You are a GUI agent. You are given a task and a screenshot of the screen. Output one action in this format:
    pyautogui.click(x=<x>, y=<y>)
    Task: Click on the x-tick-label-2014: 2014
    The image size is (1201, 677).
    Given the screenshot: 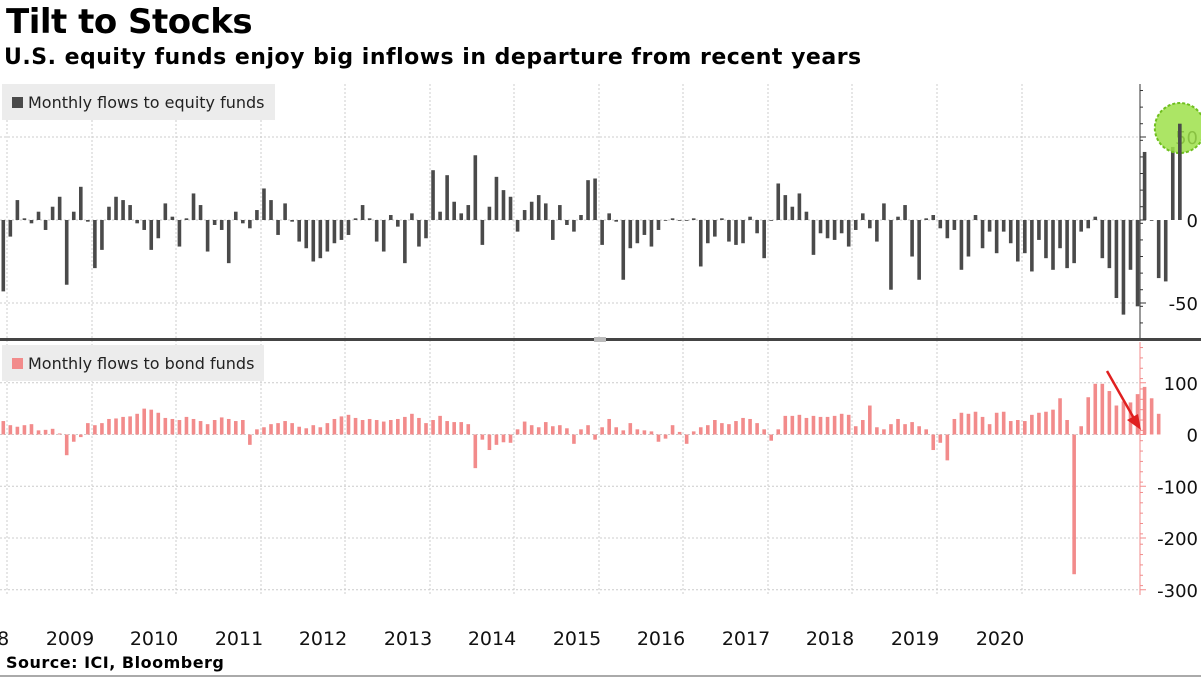 What is the action you would take?
    pyautogui.click(x=492, y=639)
    